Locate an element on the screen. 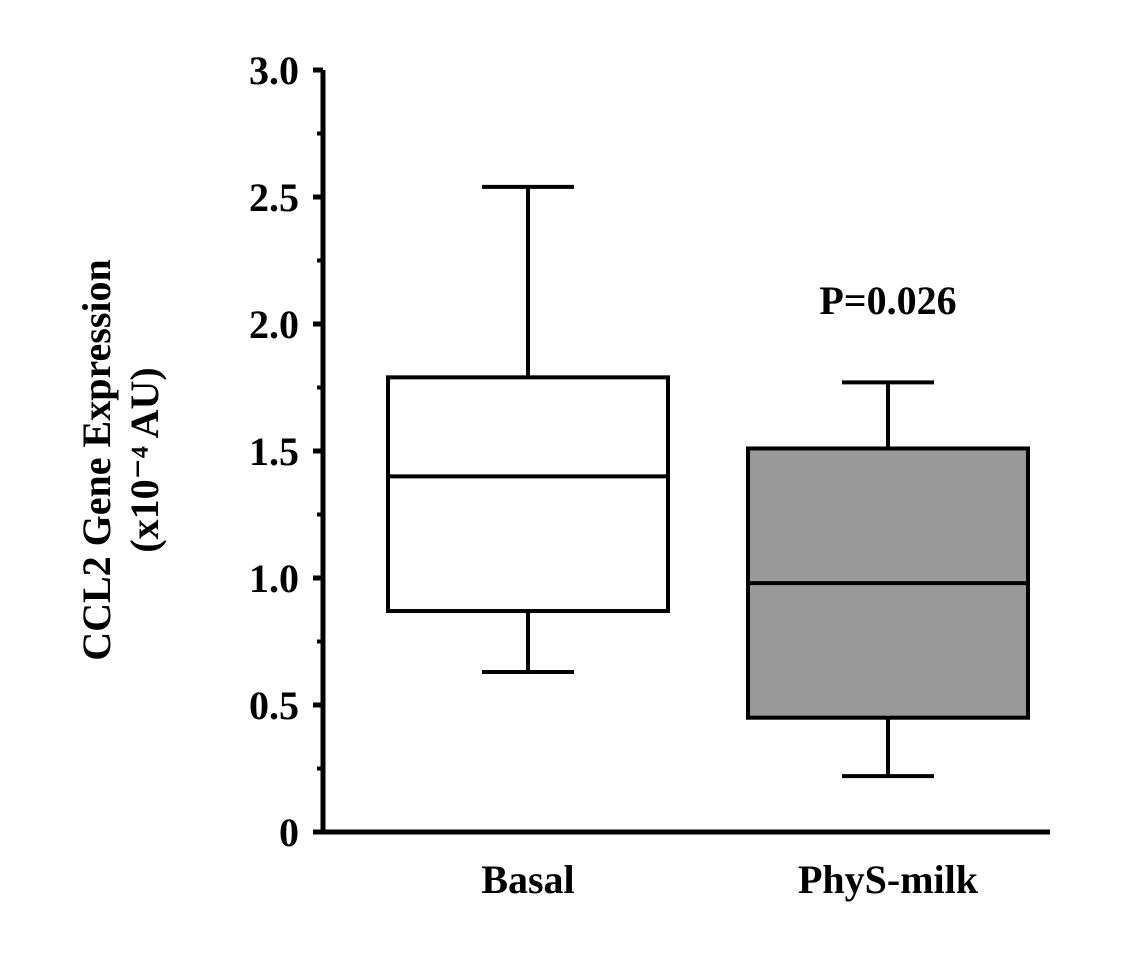  y-tick-label: 2.5 is located at coordinates (274, 197).